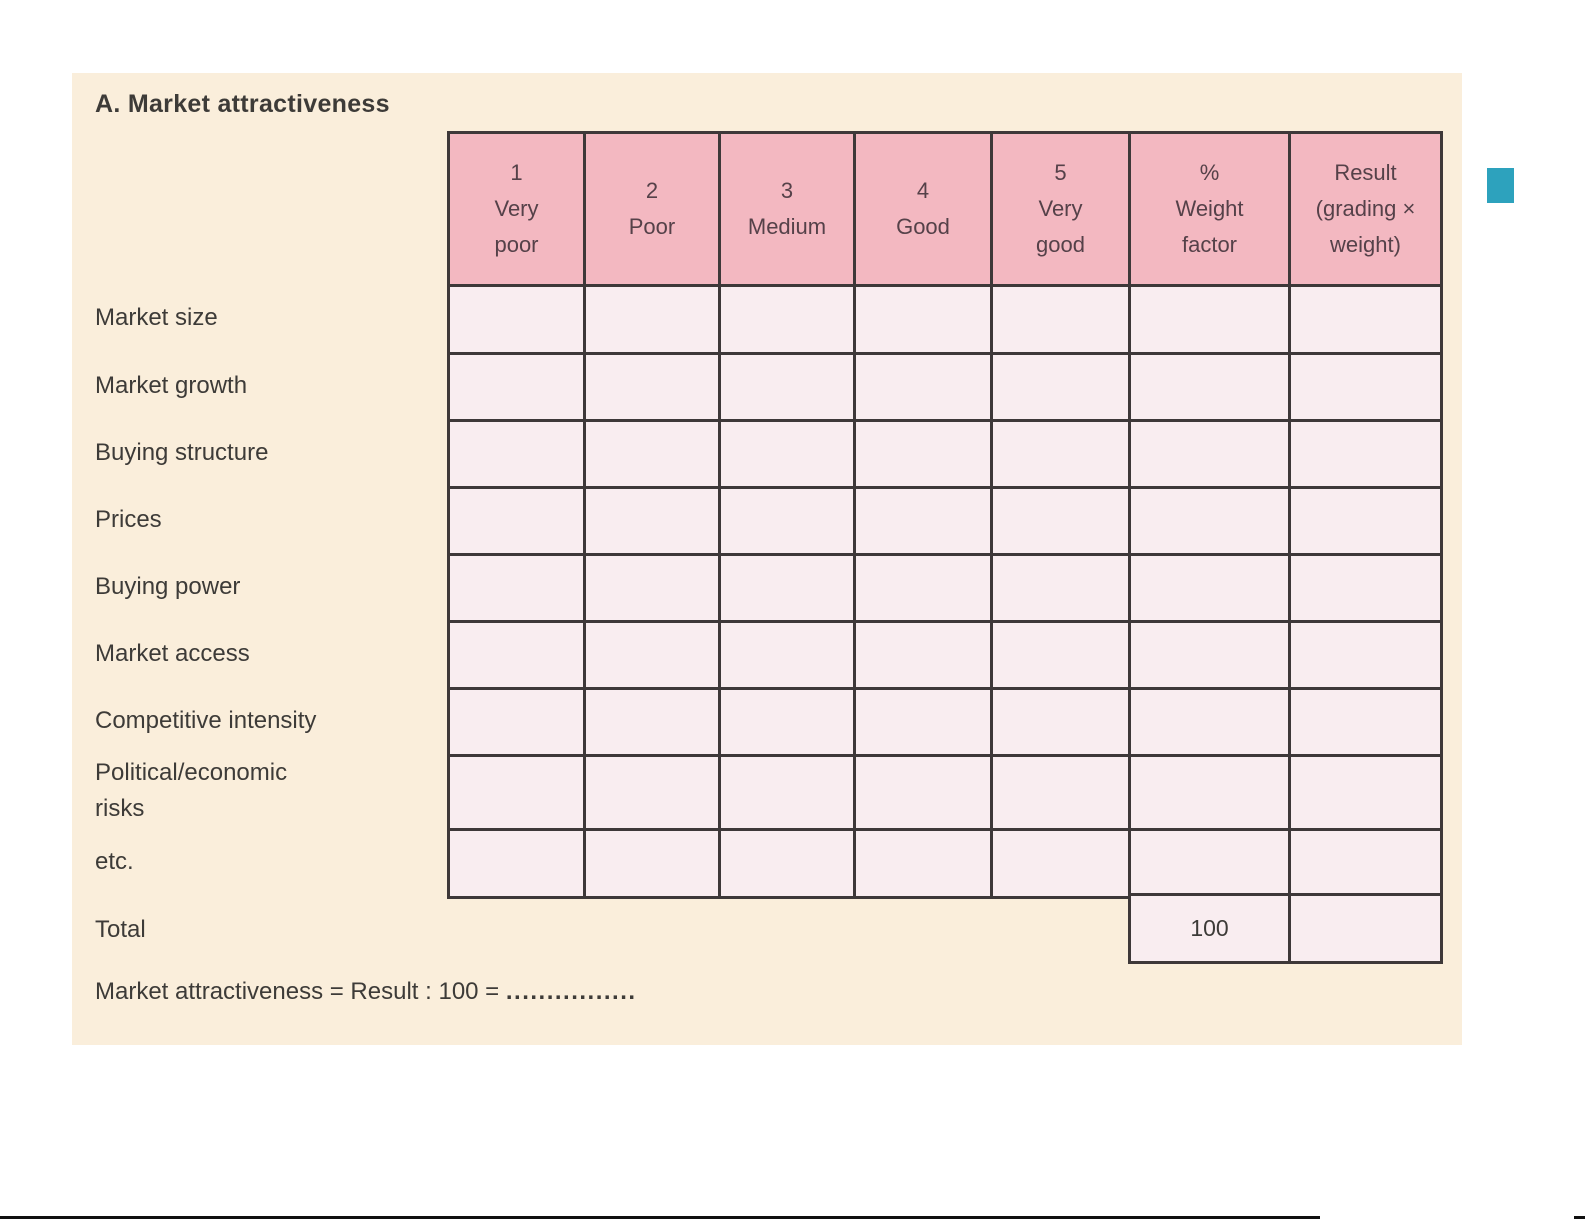 This screenshot has width=1585, height=1225. Describe the element at coordinates (120, 929) in the screenshot. I see `row-label-total: Total` at that location.